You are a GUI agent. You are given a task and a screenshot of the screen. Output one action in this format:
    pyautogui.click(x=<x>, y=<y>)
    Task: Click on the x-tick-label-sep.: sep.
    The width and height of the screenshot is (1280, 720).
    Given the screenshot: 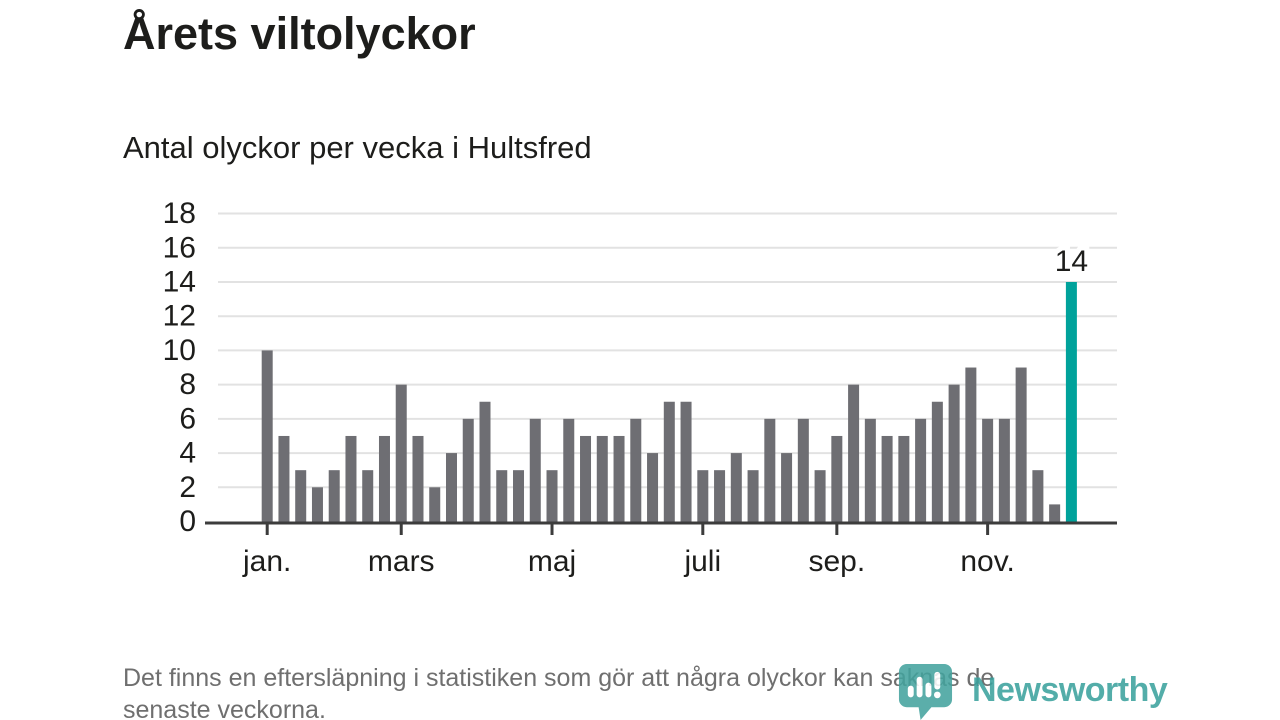 What is the action you would take?
    pyautogui.click(x=836, y=561)
    